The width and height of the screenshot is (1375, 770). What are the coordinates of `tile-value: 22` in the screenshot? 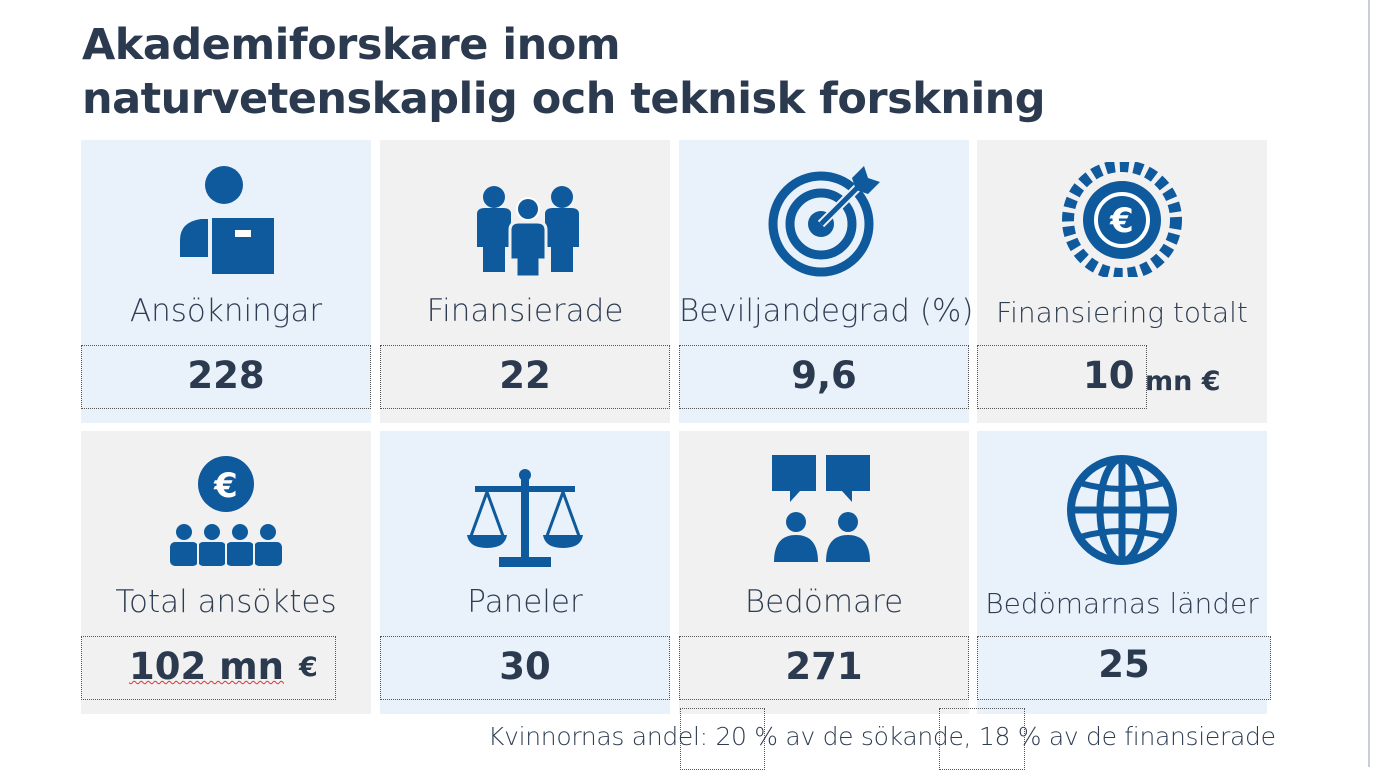 It's located at (525, 375).